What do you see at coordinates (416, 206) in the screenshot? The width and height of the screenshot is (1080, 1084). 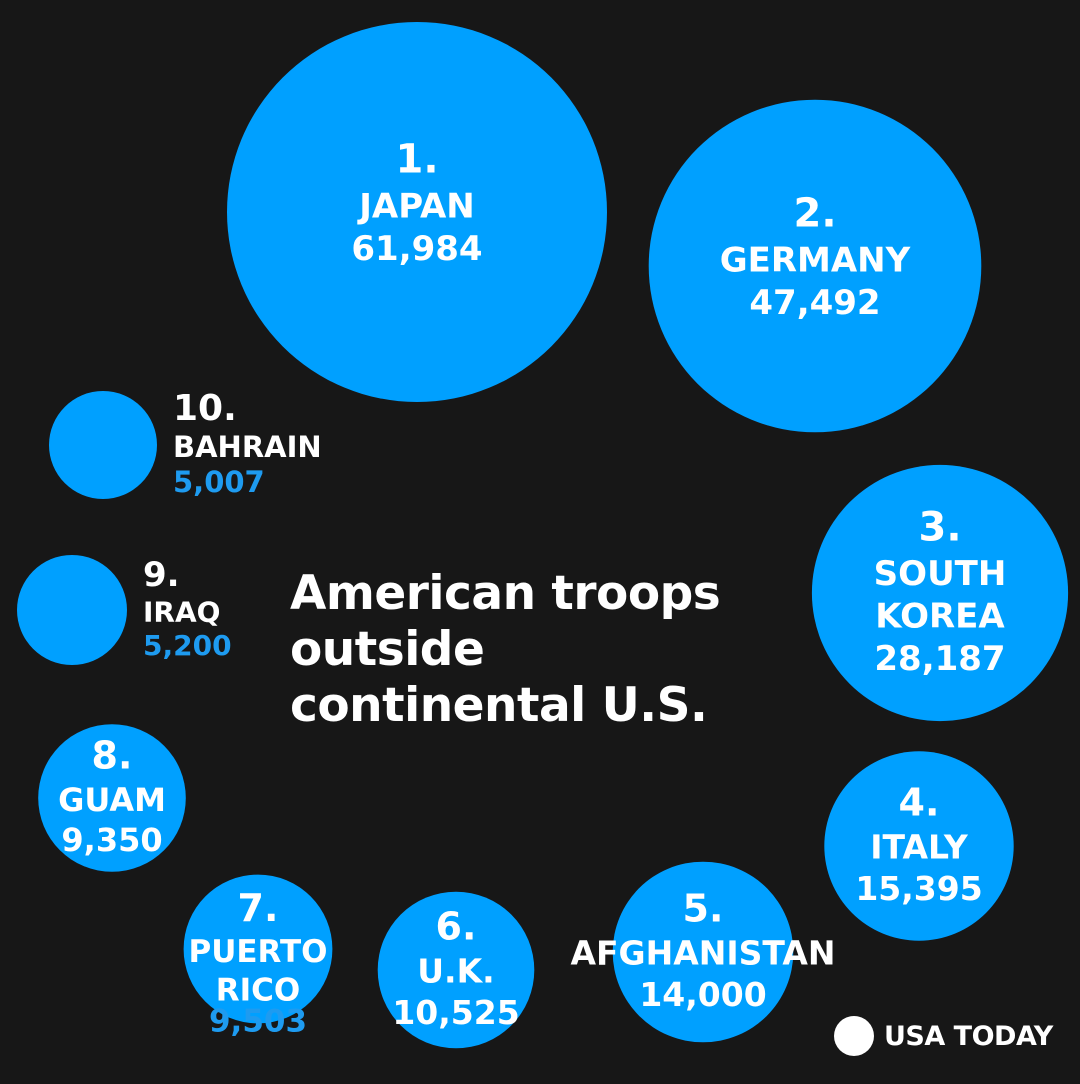 I see `bubble-name-1-1: JAPAN` at bounding box center [416, 206].